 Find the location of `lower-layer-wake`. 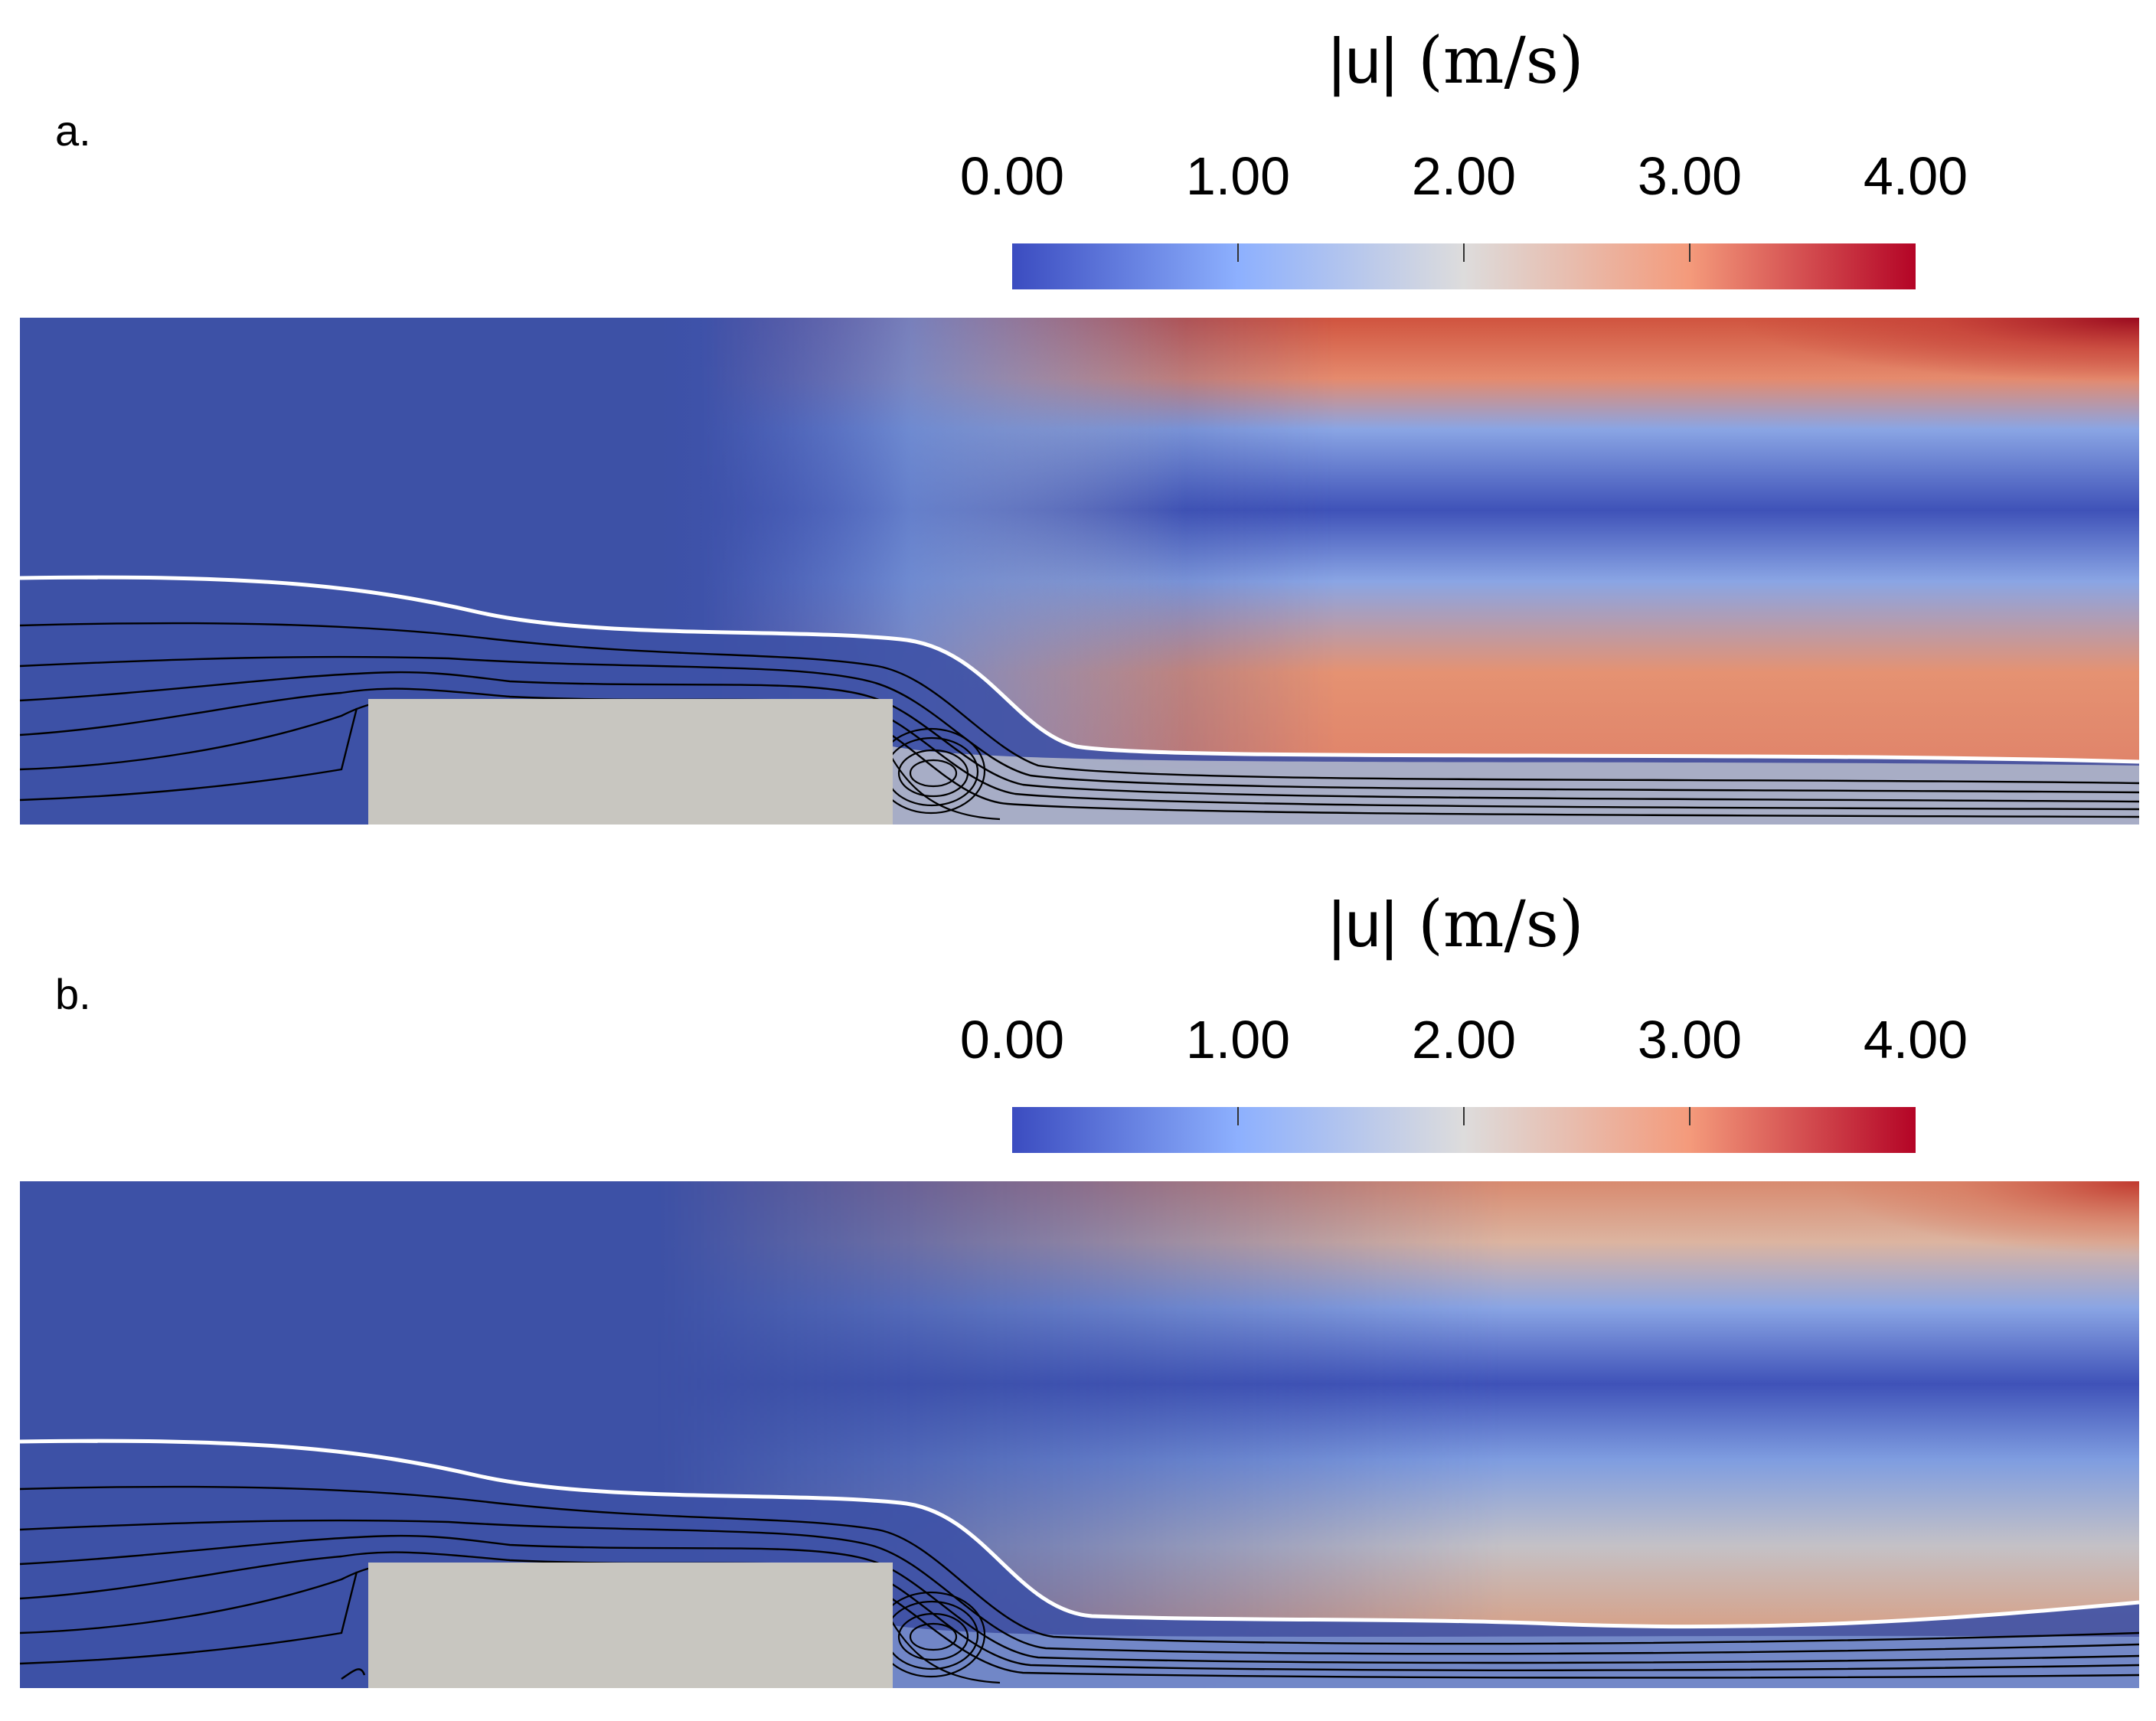

lower-layer-wake is located at coordinates (1516, 785).